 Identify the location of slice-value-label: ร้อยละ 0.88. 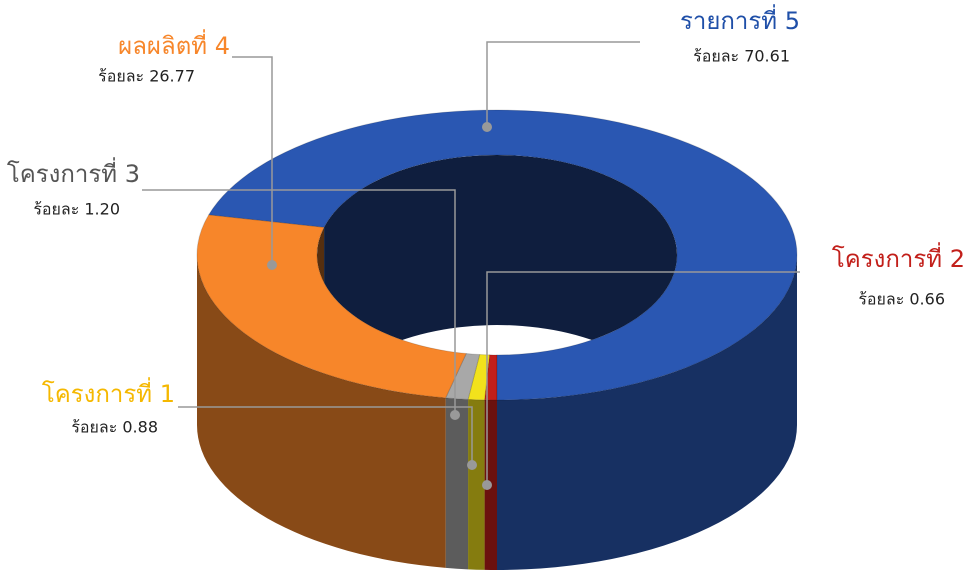
(114, 427).